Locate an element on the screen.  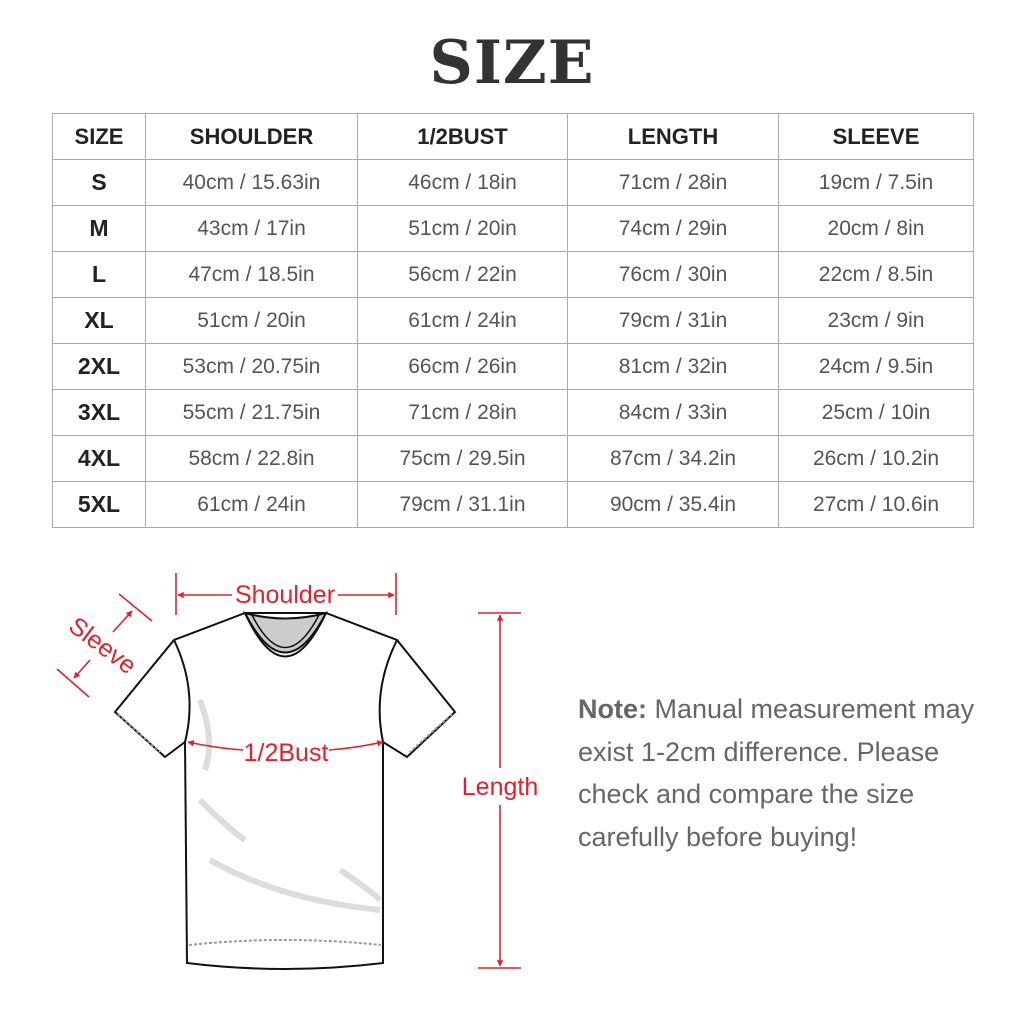
column-header: LENGTH is located at coordinates (673, 136).